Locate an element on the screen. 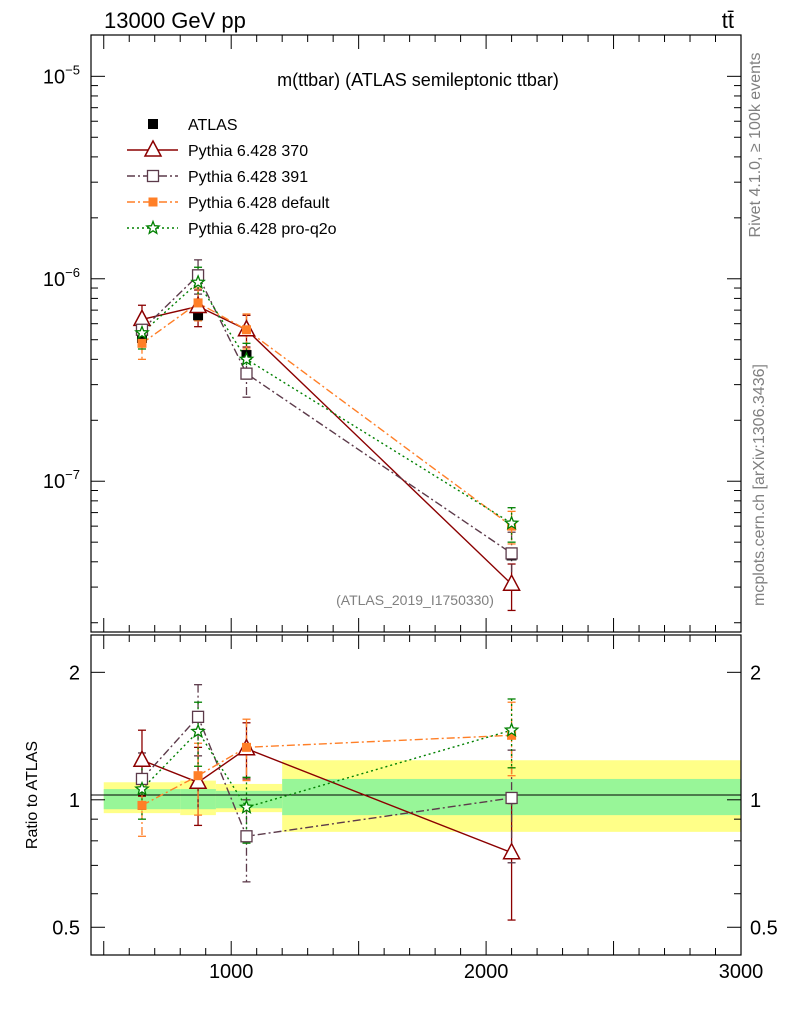  ratio-marker-s1-p1 is located at coordinates (142, 758).